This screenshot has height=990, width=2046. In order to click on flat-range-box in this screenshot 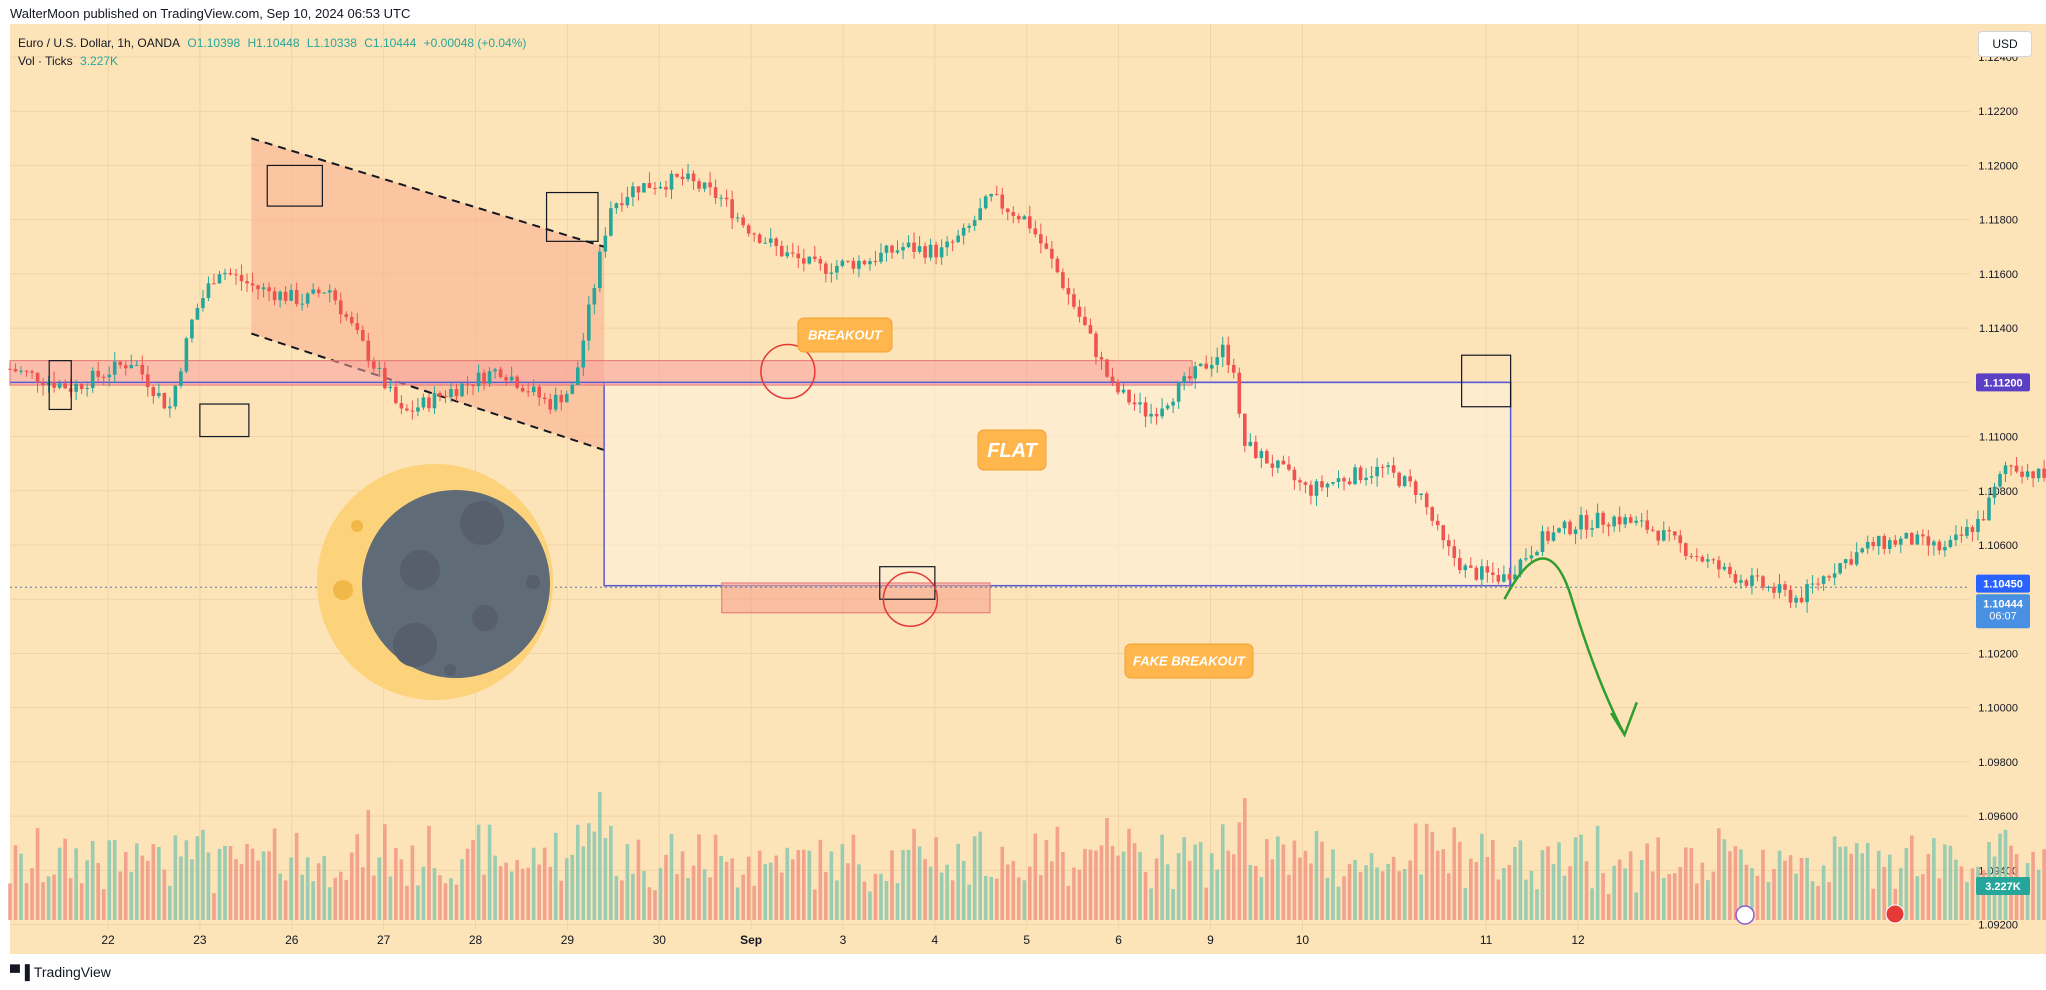, I will do `click(1057, 484)`.